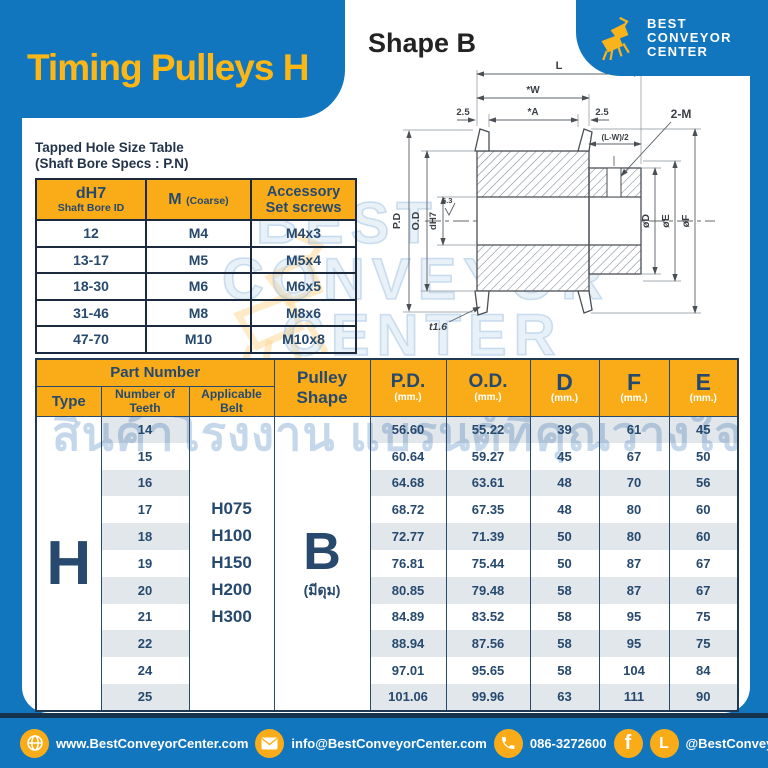 The height and width of the screenshot is (768, 768). Describe the element at coordinates (634, 536) in the screenshot. I see `f-cell: 80` at that location.